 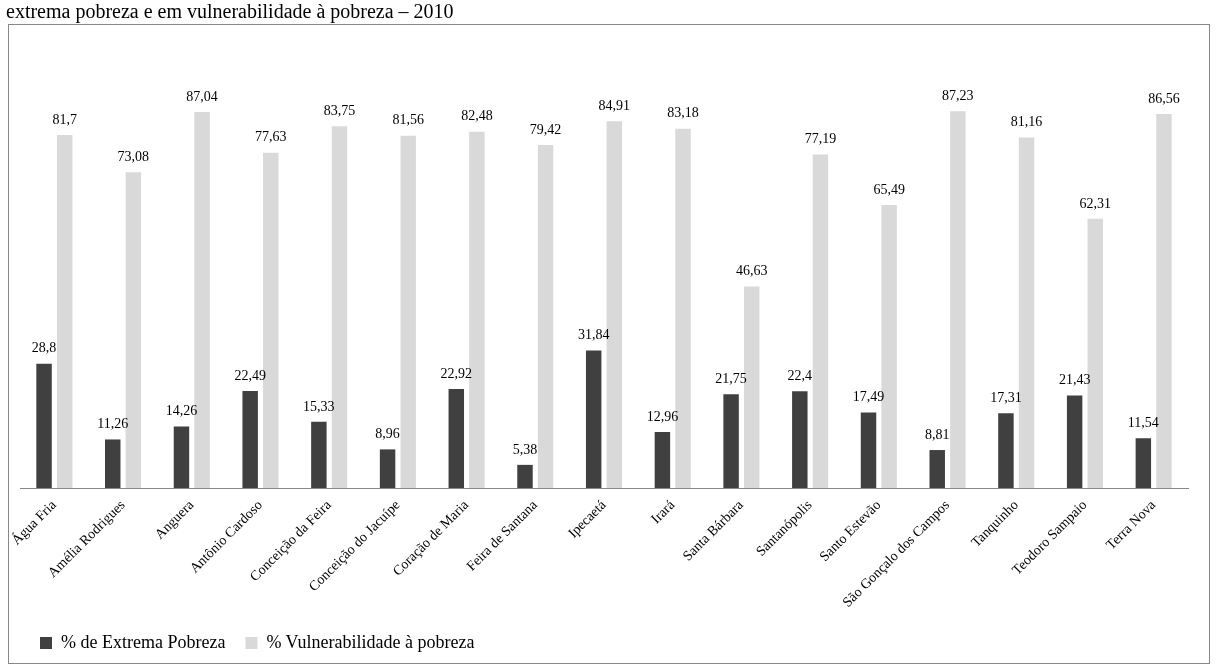 I want to click on data-label: 8,81, so click(x=937, y=434).